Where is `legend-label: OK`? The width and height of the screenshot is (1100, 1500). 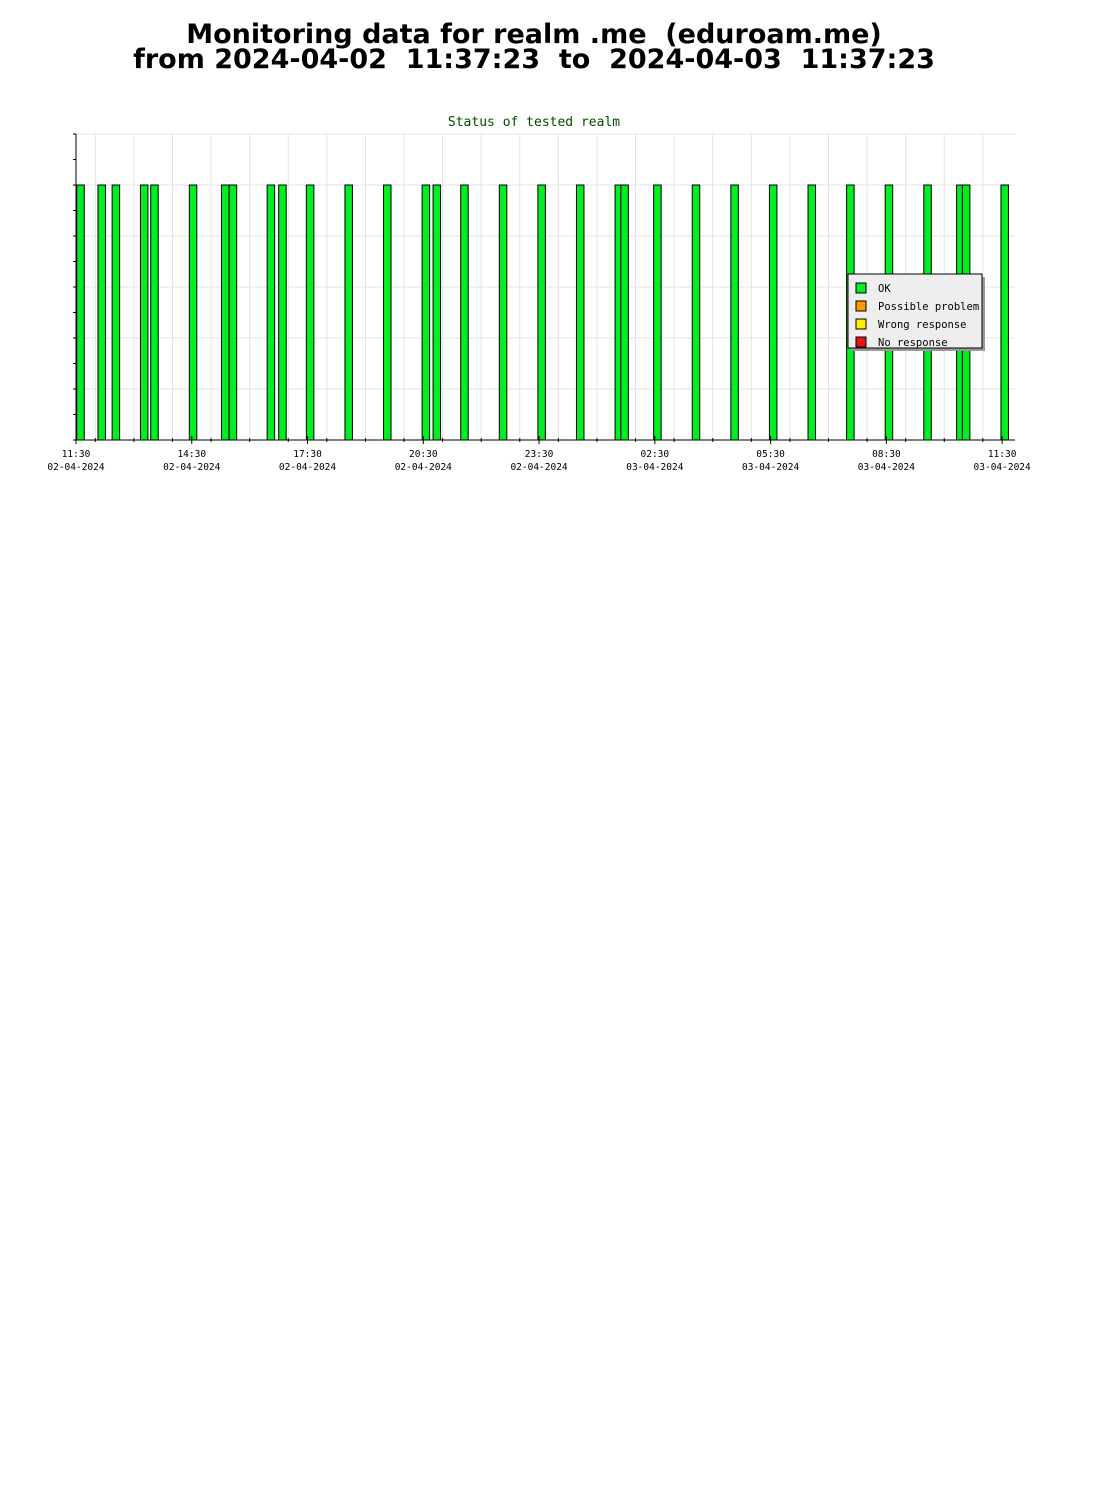
legend-label: OK is located at coordinates (884, 289).